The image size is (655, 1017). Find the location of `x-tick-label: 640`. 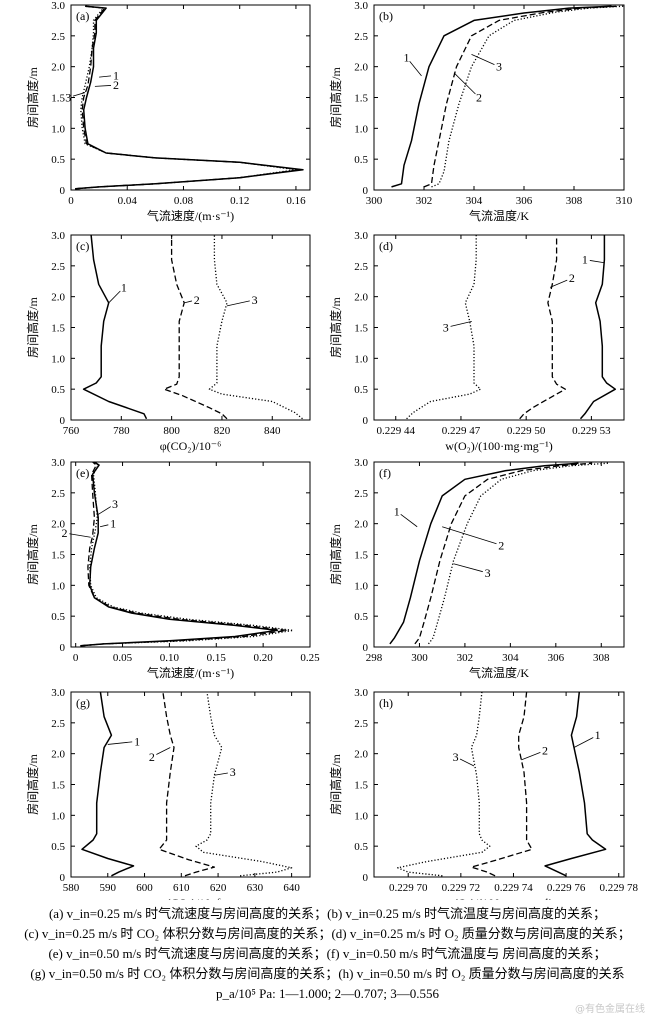

x-tick-label: 640 is located at coordinates (291, 888).